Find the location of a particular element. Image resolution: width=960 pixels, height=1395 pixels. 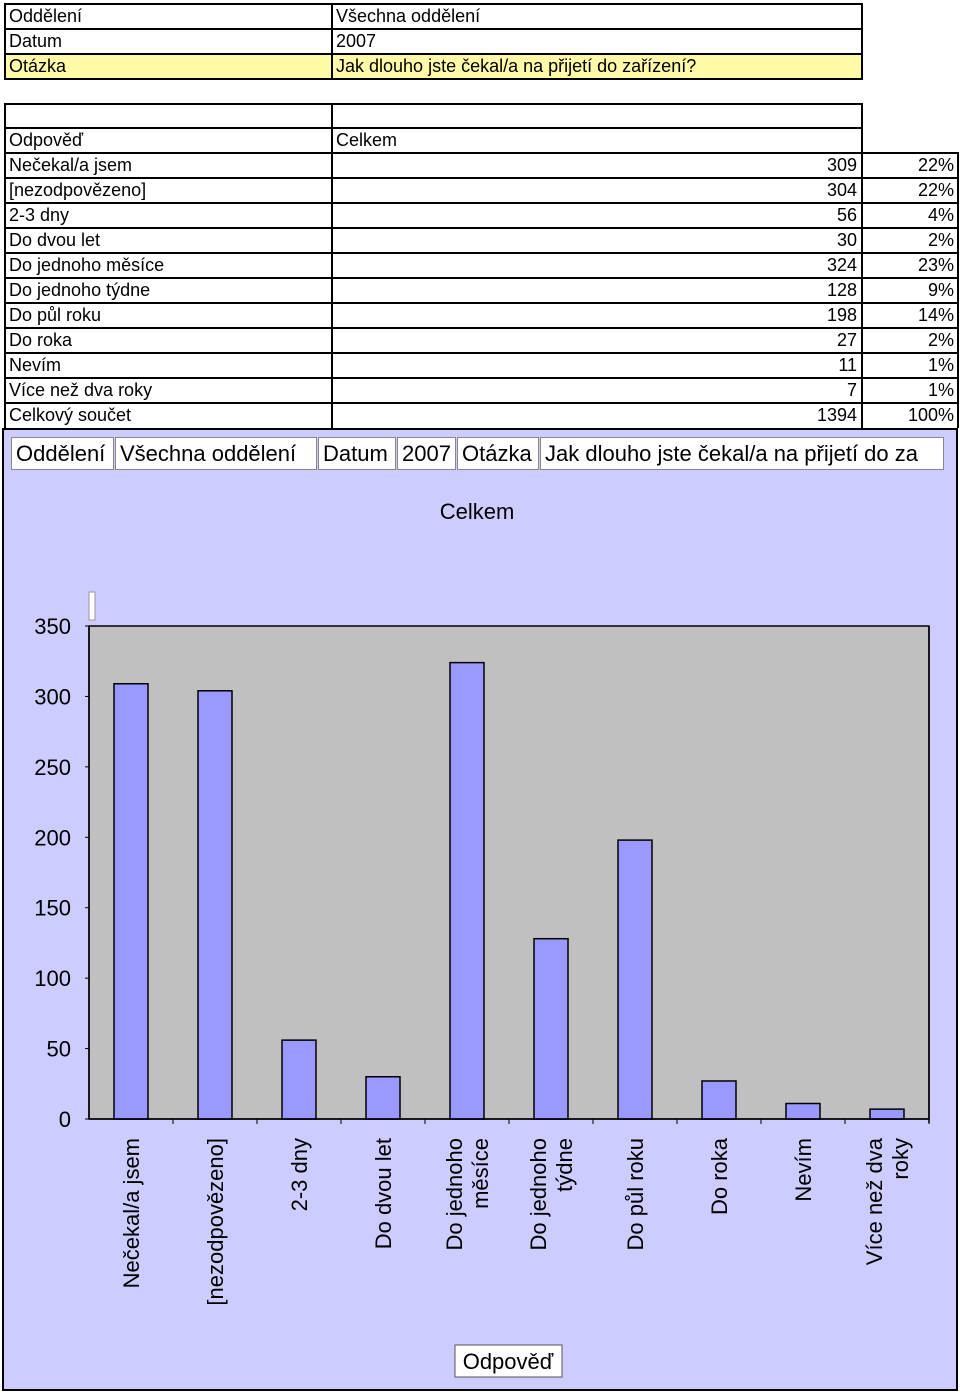

y-tick-label: 150 is located at coordinates (52, 908).